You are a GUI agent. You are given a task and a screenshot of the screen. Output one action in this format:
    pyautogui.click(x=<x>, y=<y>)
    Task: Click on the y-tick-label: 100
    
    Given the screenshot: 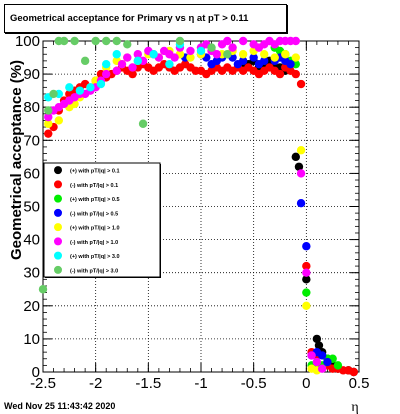 What is the action you would take?
    pyautogui.click(x=27, y=41)
    